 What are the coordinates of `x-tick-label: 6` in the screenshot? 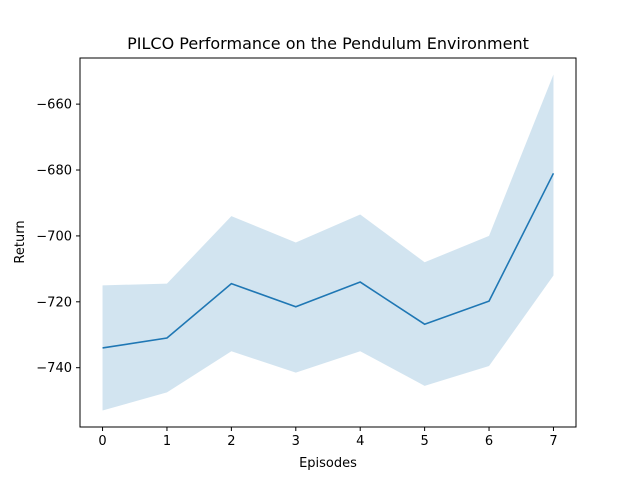 It's located at (489, 441).